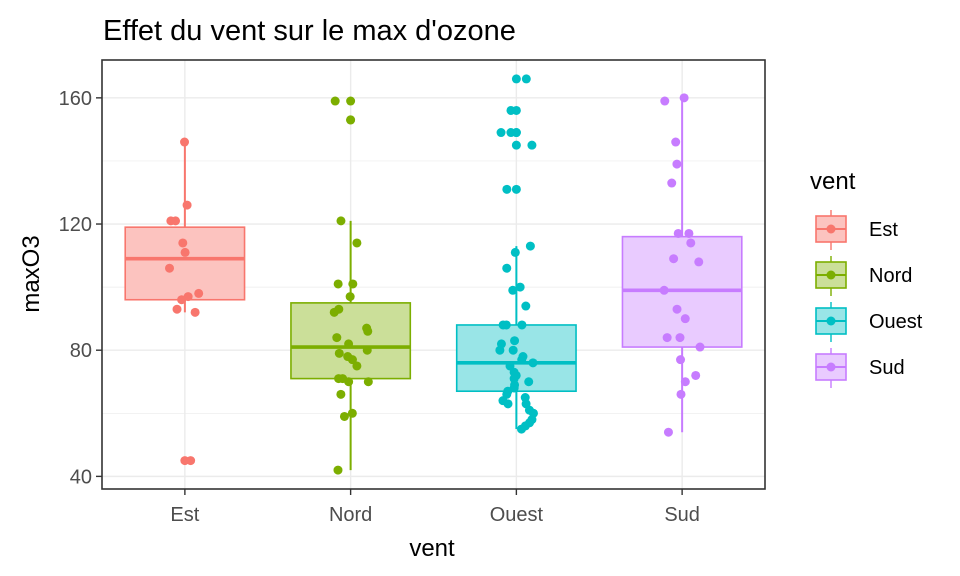  What do you see at coordinates (350, 515) in the screenshot?
I see `x-tick-label: Nord` at bounding box center [350, 515].